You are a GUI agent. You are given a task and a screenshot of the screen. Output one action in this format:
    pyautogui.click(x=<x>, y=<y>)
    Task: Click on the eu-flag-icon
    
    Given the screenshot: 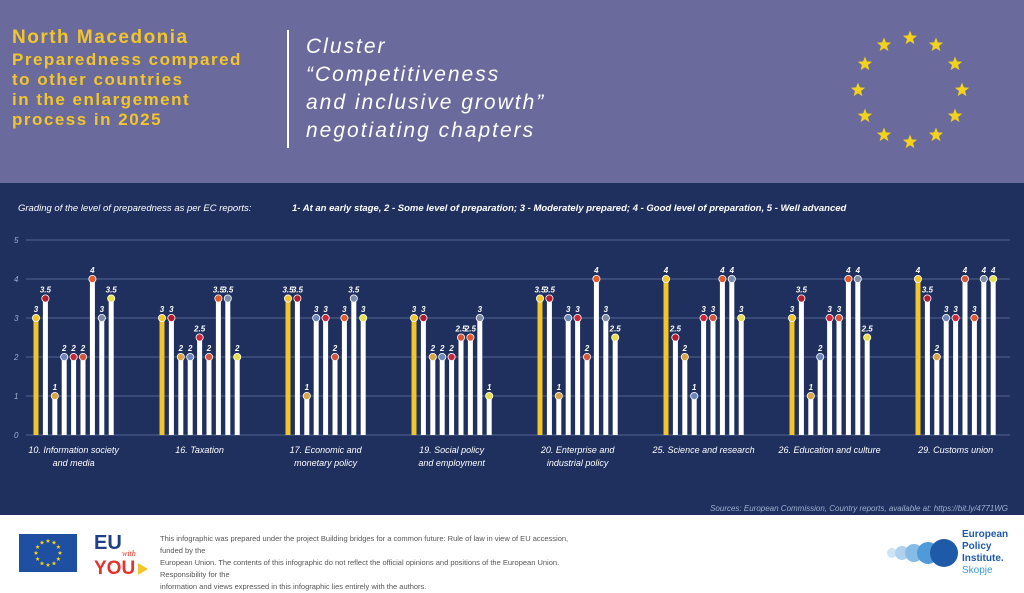 What is the action you would take?
    pyautogui.click(x=48, y=553)
    